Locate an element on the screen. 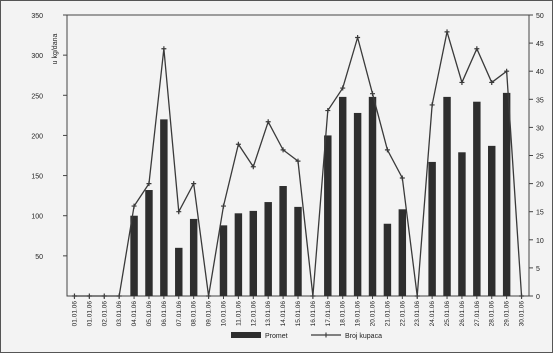  x-tick-label: 28.01.06 is located at coordinates (492, 314).